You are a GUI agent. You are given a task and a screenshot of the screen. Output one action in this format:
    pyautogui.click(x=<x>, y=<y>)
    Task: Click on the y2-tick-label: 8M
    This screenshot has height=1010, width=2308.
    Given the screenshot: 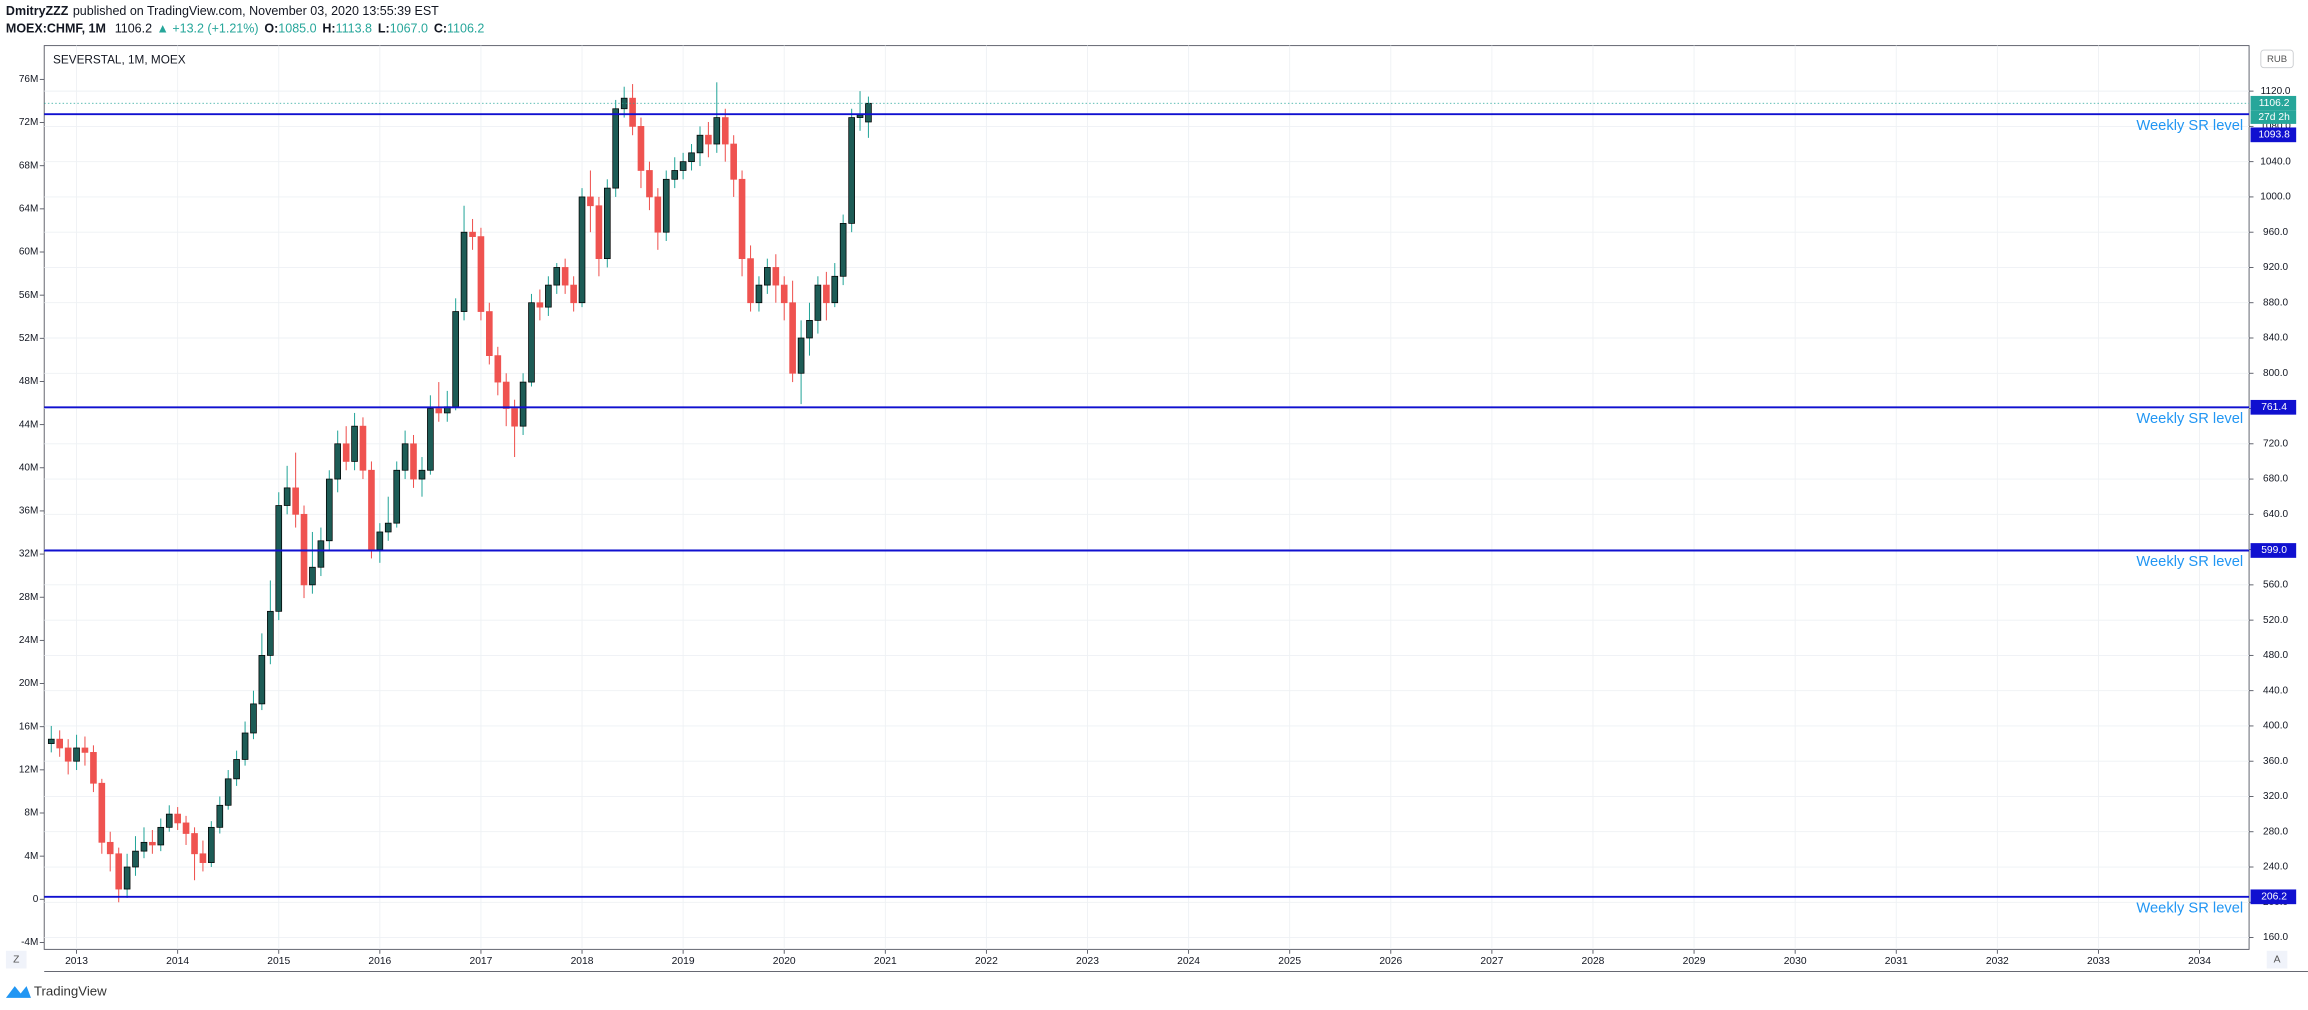 What is the action you would take?
    pyautogui.click(x=31, y=813)
    